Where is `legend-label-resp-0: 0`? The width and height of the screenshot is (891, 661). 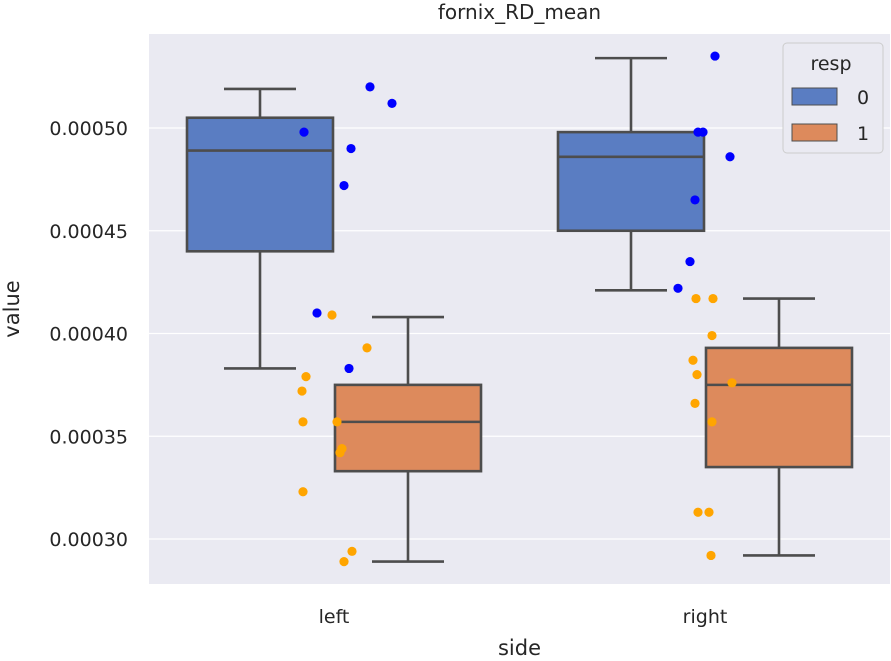
legend-label-resp-0: 0 is located at coordinates (863, 98).